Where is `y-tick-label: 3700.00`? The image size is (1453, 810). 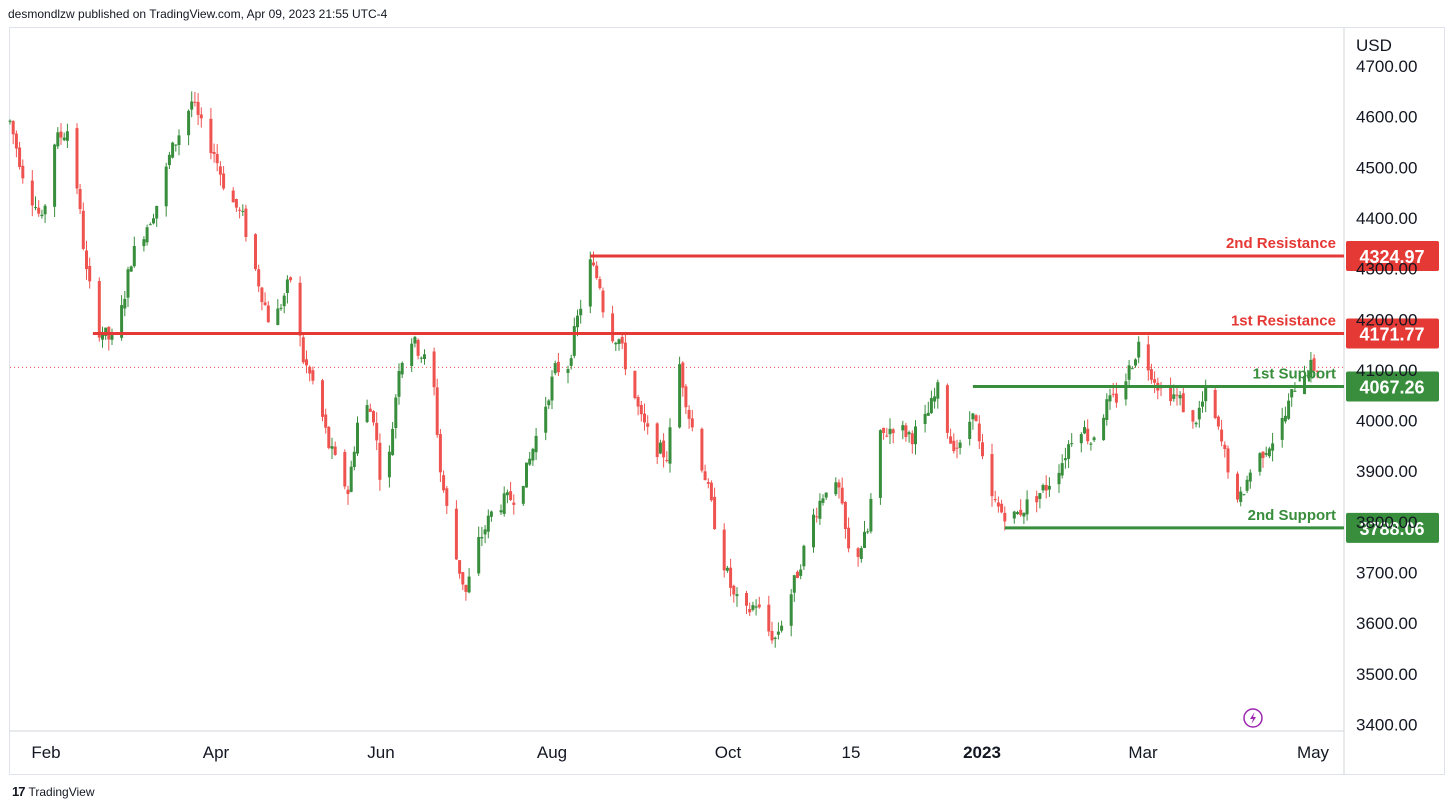 y-tick-label: 3700.00 is located at coordinates (1386, 573).